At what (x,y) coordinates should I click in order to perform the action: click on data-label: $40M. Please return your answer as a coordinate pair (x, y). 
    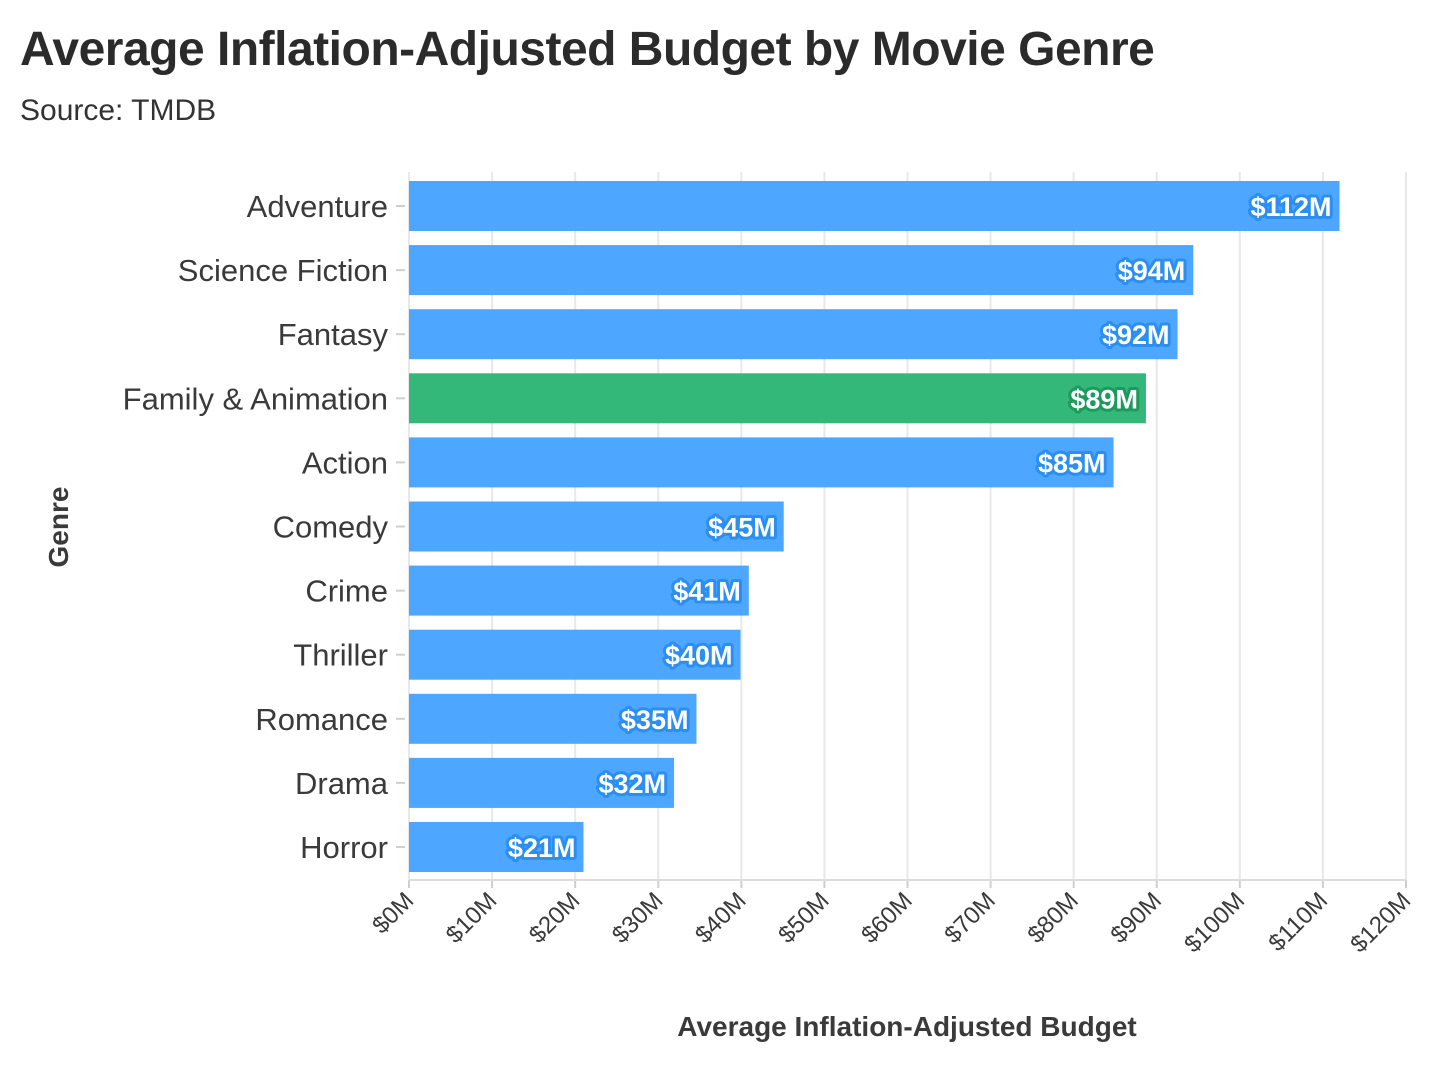
    Looking at the image, I should click on (699, 656).